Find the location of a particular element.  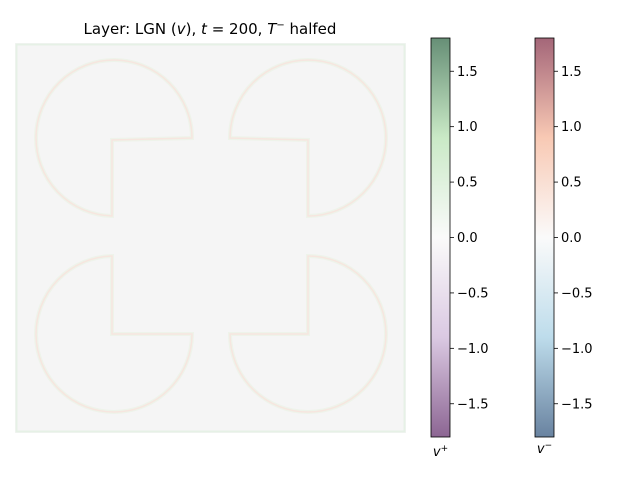

colorbar-vplus-tick-label: −1.5 is located at coordinates (473, 404).